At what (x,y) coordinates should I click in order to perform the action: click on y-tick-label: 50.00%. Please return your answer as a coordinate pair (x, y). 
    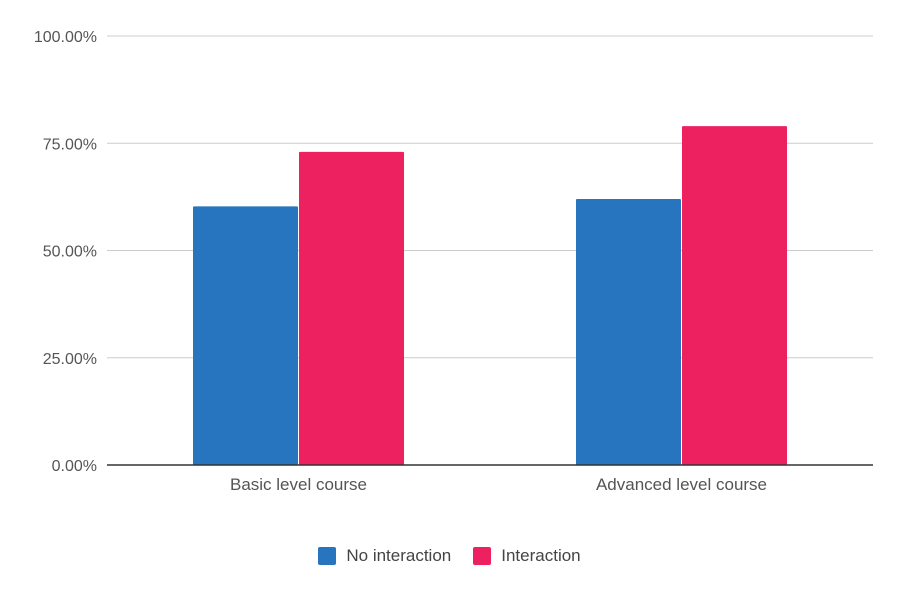
    Looking at the image, I should click on (70, 252).